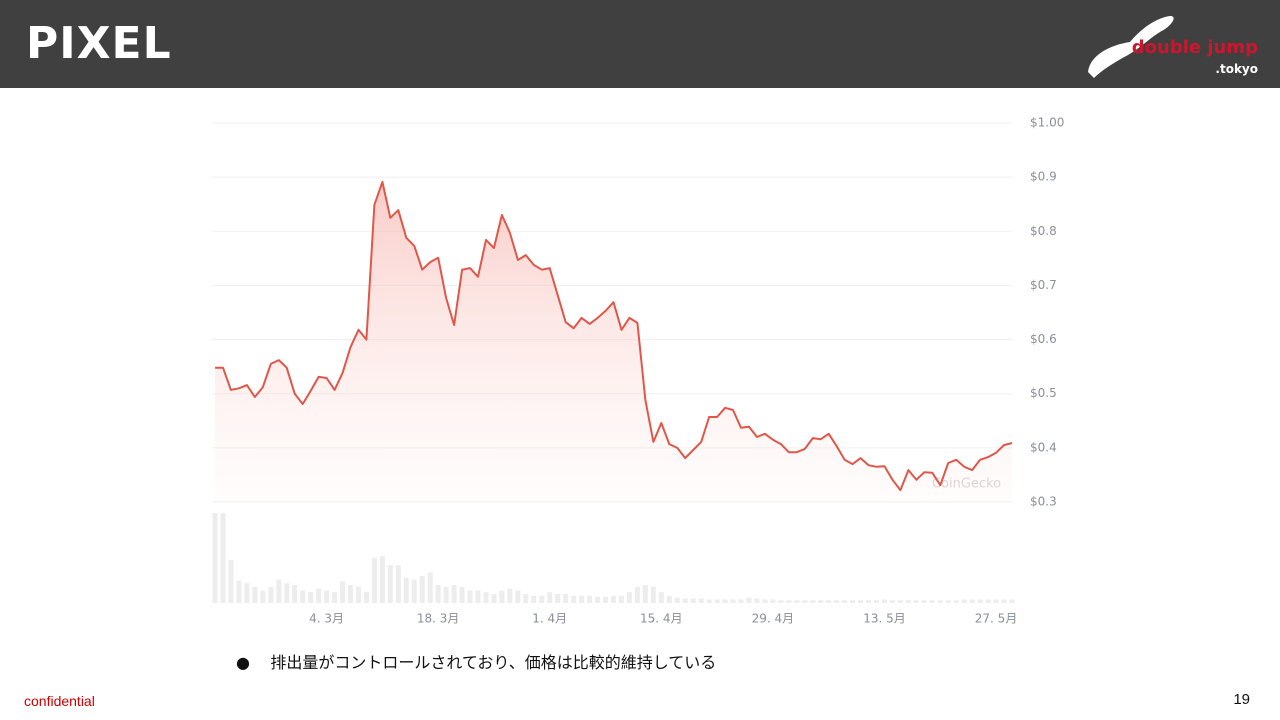 The height and width of the screenshot is (720, 1280). What do you see at coordinates (1241, 699) in the screenshot?
I see `page-number: 19` at bounding box center [1241, 699].